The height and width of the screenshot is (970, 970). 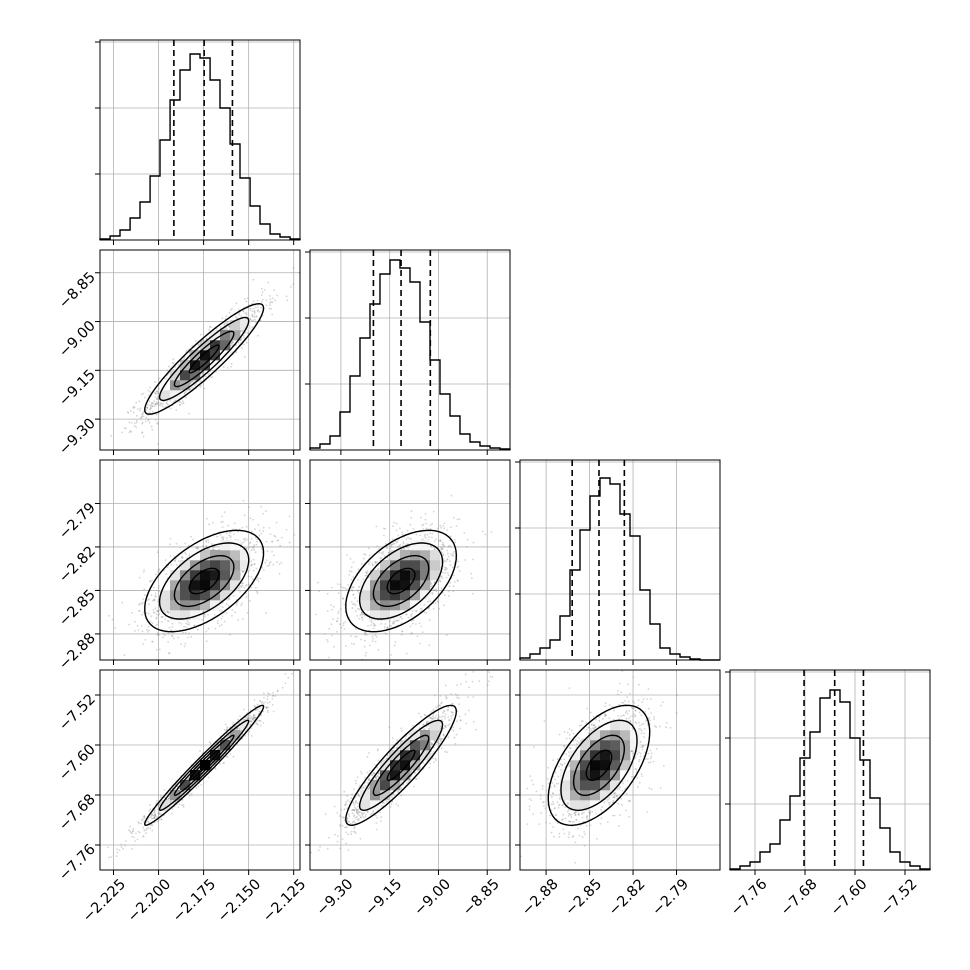 I want to click on y-tick-label: −2.88, so click(x=77, y=651).